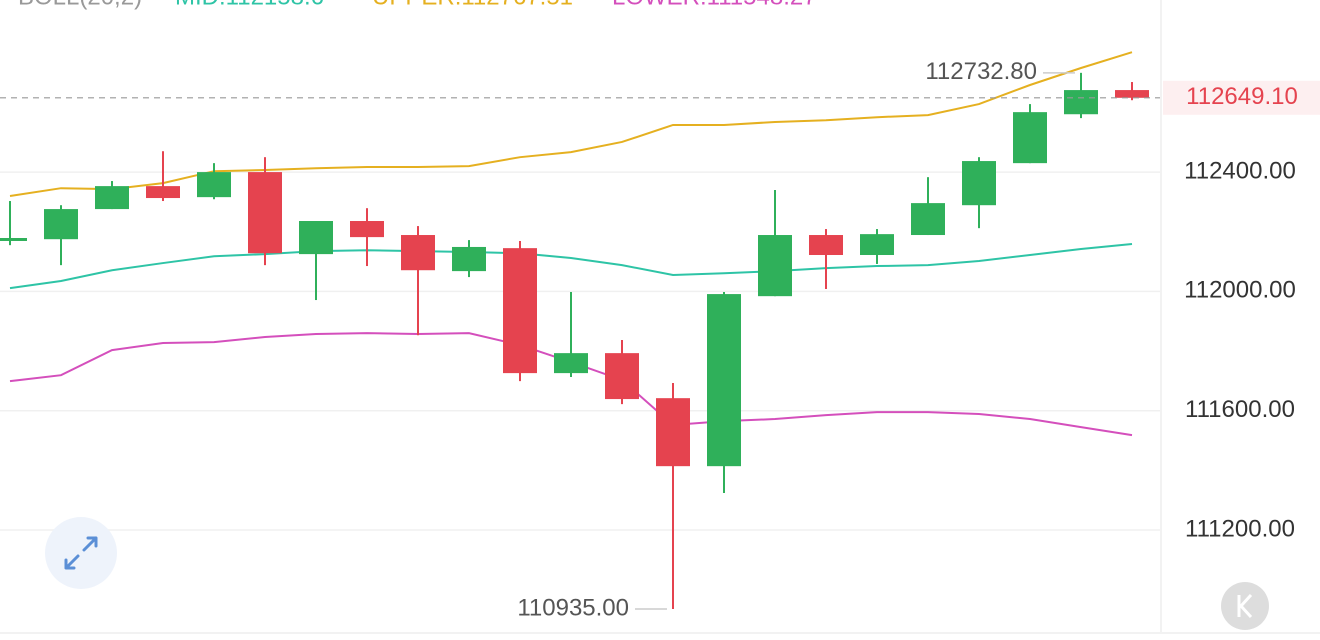 The height and width of the screenshot is (640, 1320). I want to click on y-tick-label: 112400.00, so click(1240, 170).